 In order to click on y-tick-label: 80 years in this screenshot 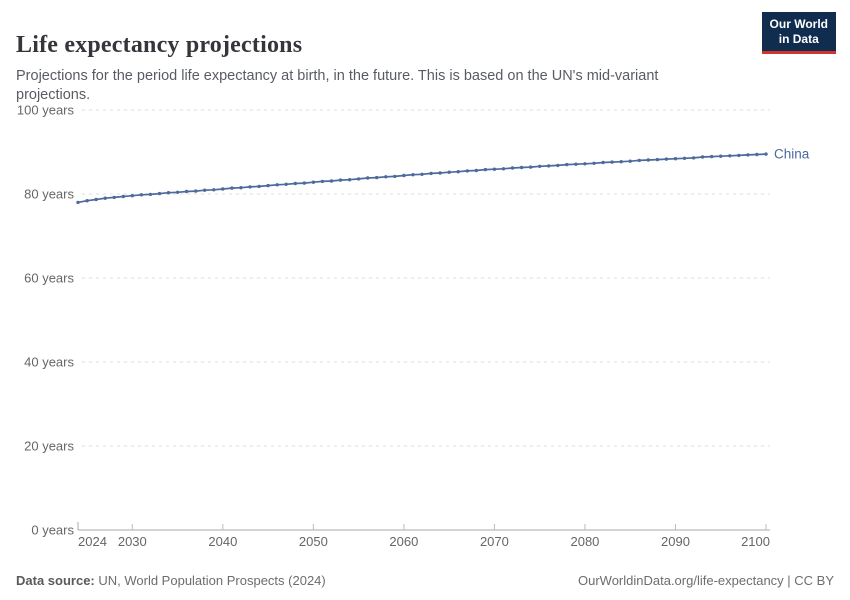, I will do `click(49, 194)`.